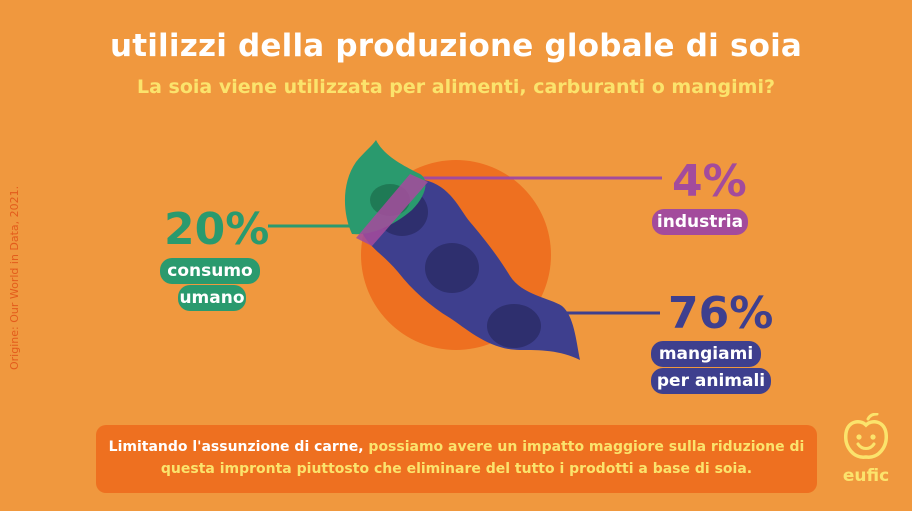  What do you see at coordinates (709, 181) in the screenshot?
I see `industry-percent: 4%` at bounding box center [709, 181].